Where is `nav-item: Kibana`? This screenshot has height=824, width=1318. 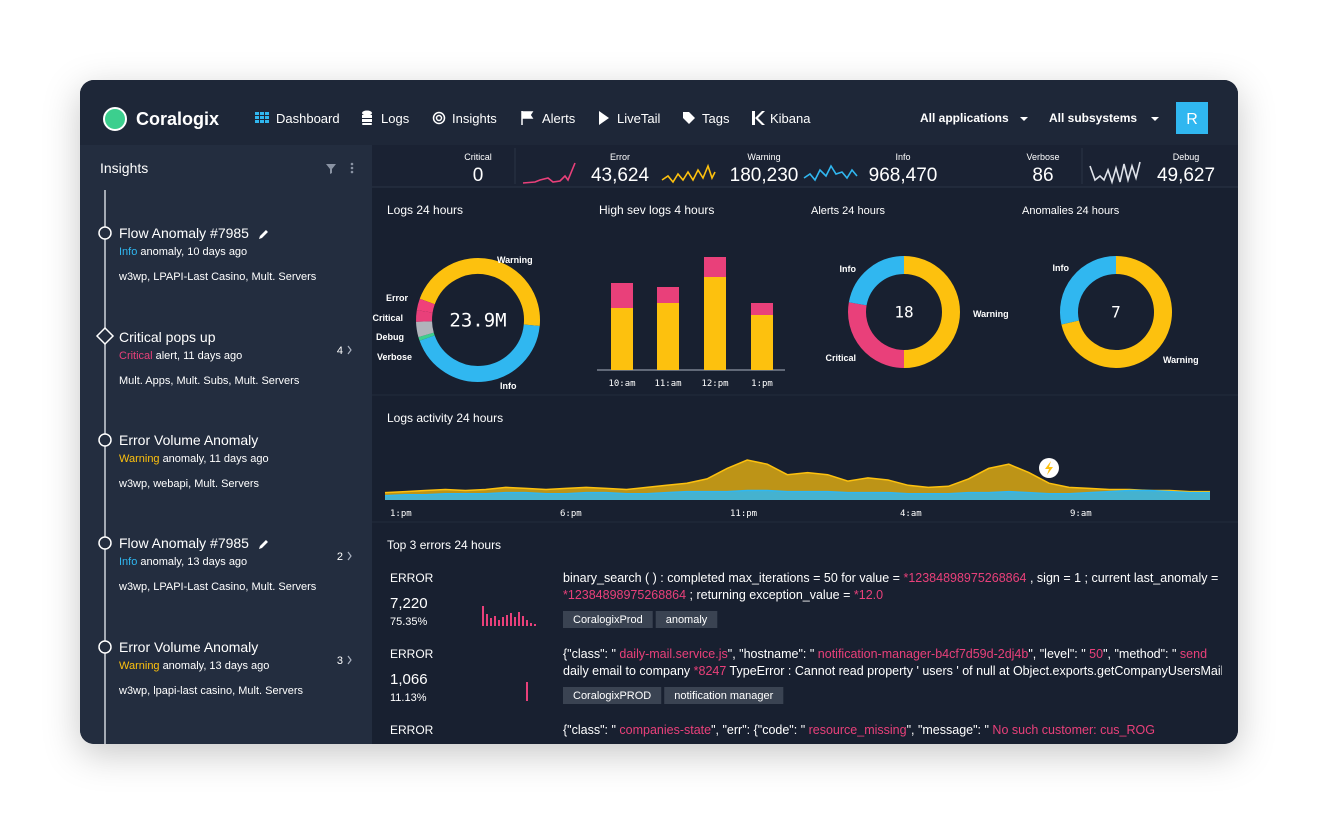 nav-item: Kibana is located at coordinates (790, 118).